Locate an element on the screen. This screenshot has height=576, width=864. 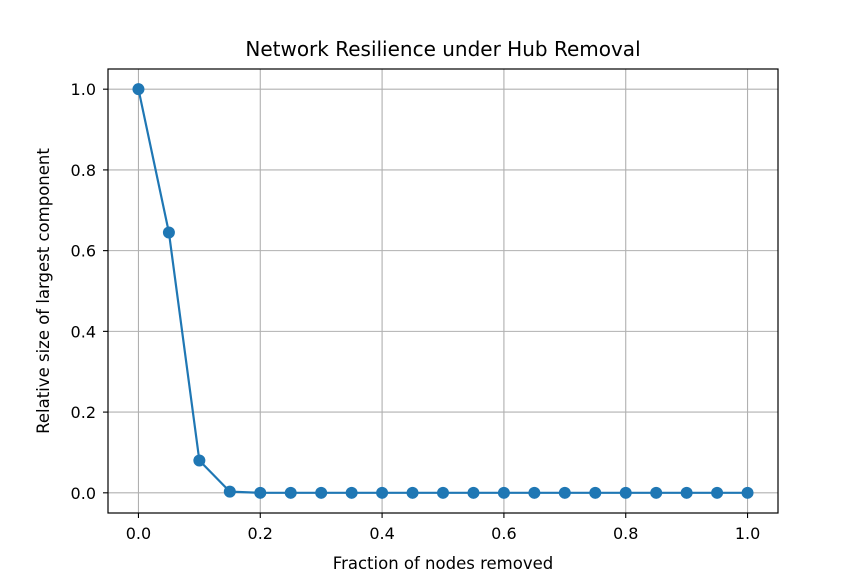
x-tick-label: 0.4 is located at coordinates (381, 533).